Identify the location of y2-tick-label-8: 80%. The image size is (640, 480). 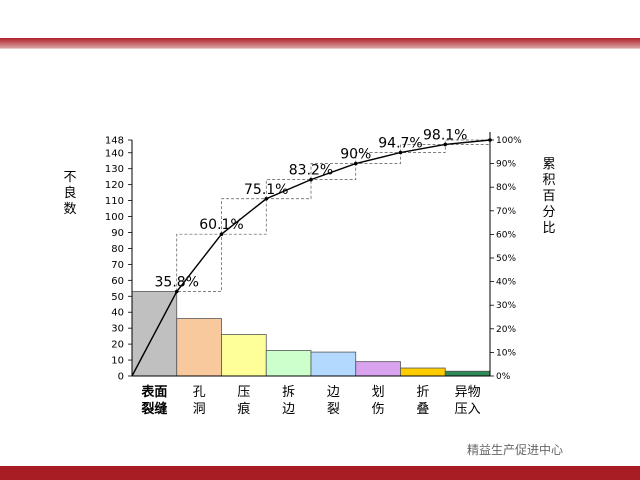
(506, 188).